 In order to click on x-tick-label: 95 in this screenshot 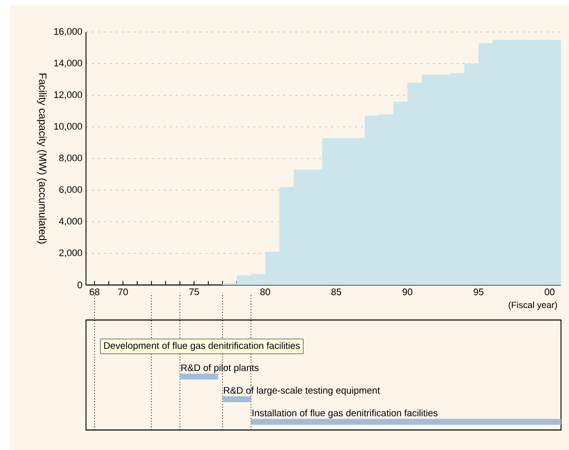, I will do `click(479, 292)`.